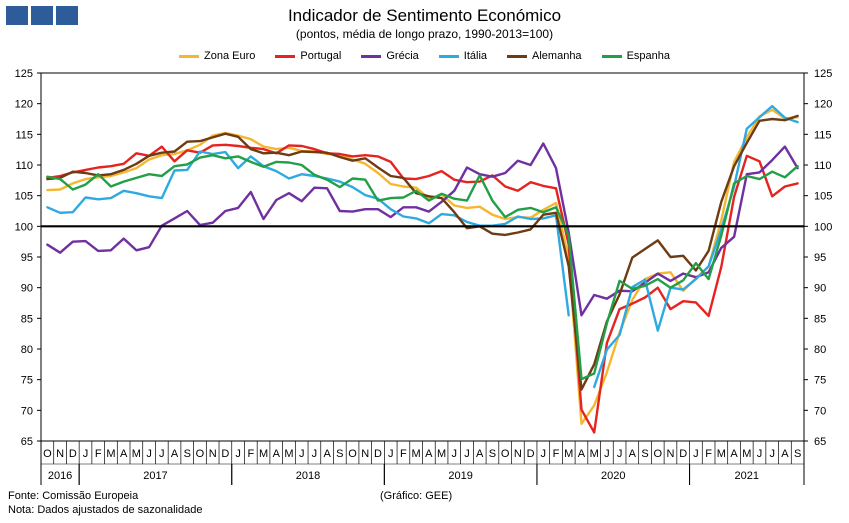 Image resolution: width=849 pixels, height=523 pixels. I want to click on y-tick-label-right: 95, so click(820, 258).